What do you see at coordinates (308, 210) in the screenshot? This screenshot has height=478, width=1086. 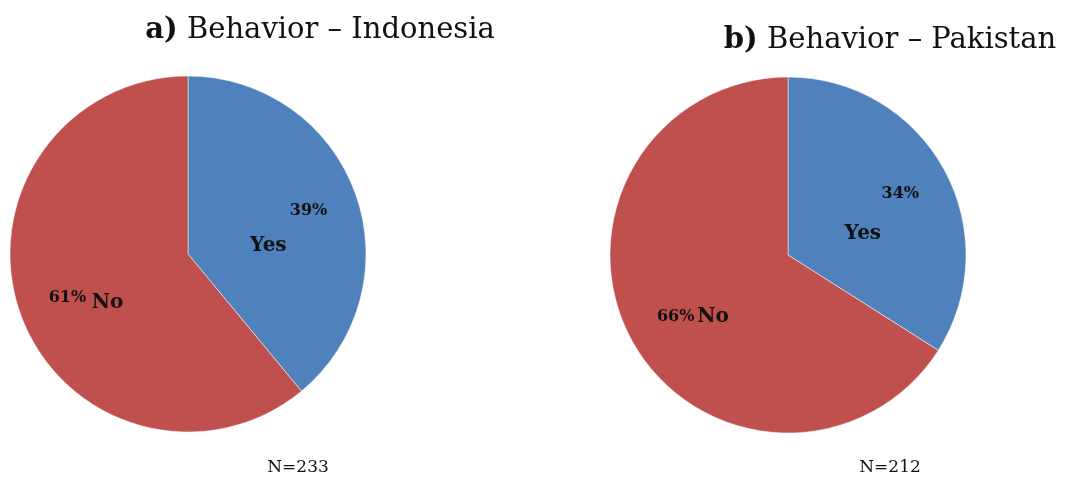 I see `data-label: 39%` at bounding box center [308, 210].